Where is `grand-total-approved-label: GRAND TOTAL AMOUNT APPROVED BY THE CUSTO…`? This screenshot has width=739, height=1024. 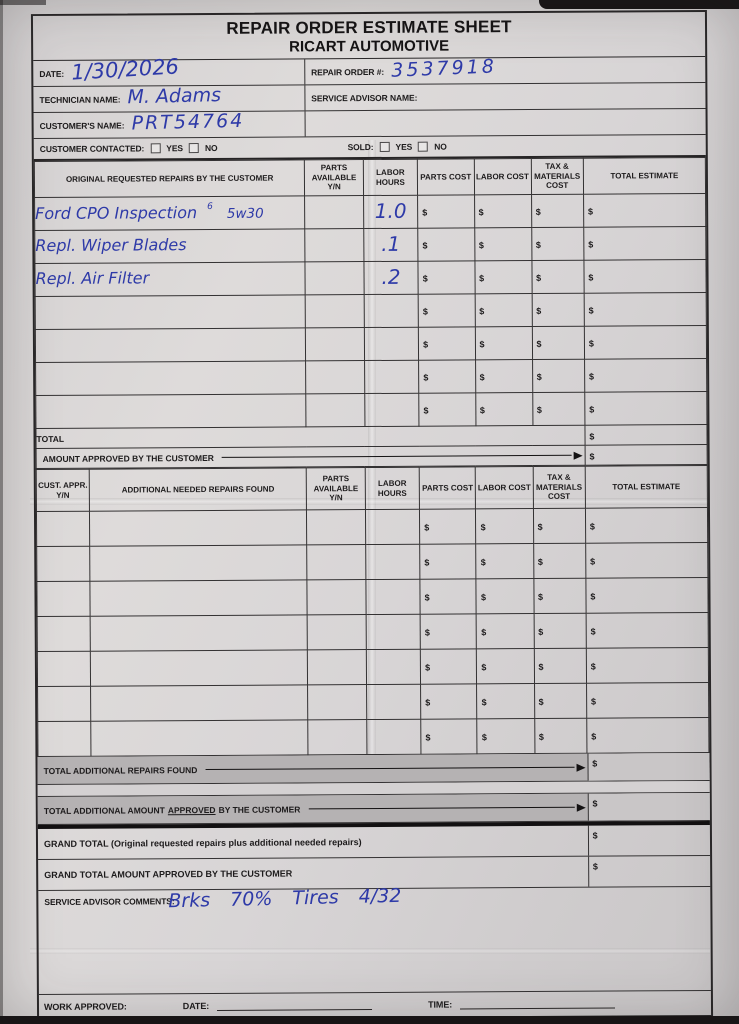
grand-total-approved-label: GRAND TOTAL AMOUNT APPROVED BY THE CUSTO… is located at coordinates (168, 873).